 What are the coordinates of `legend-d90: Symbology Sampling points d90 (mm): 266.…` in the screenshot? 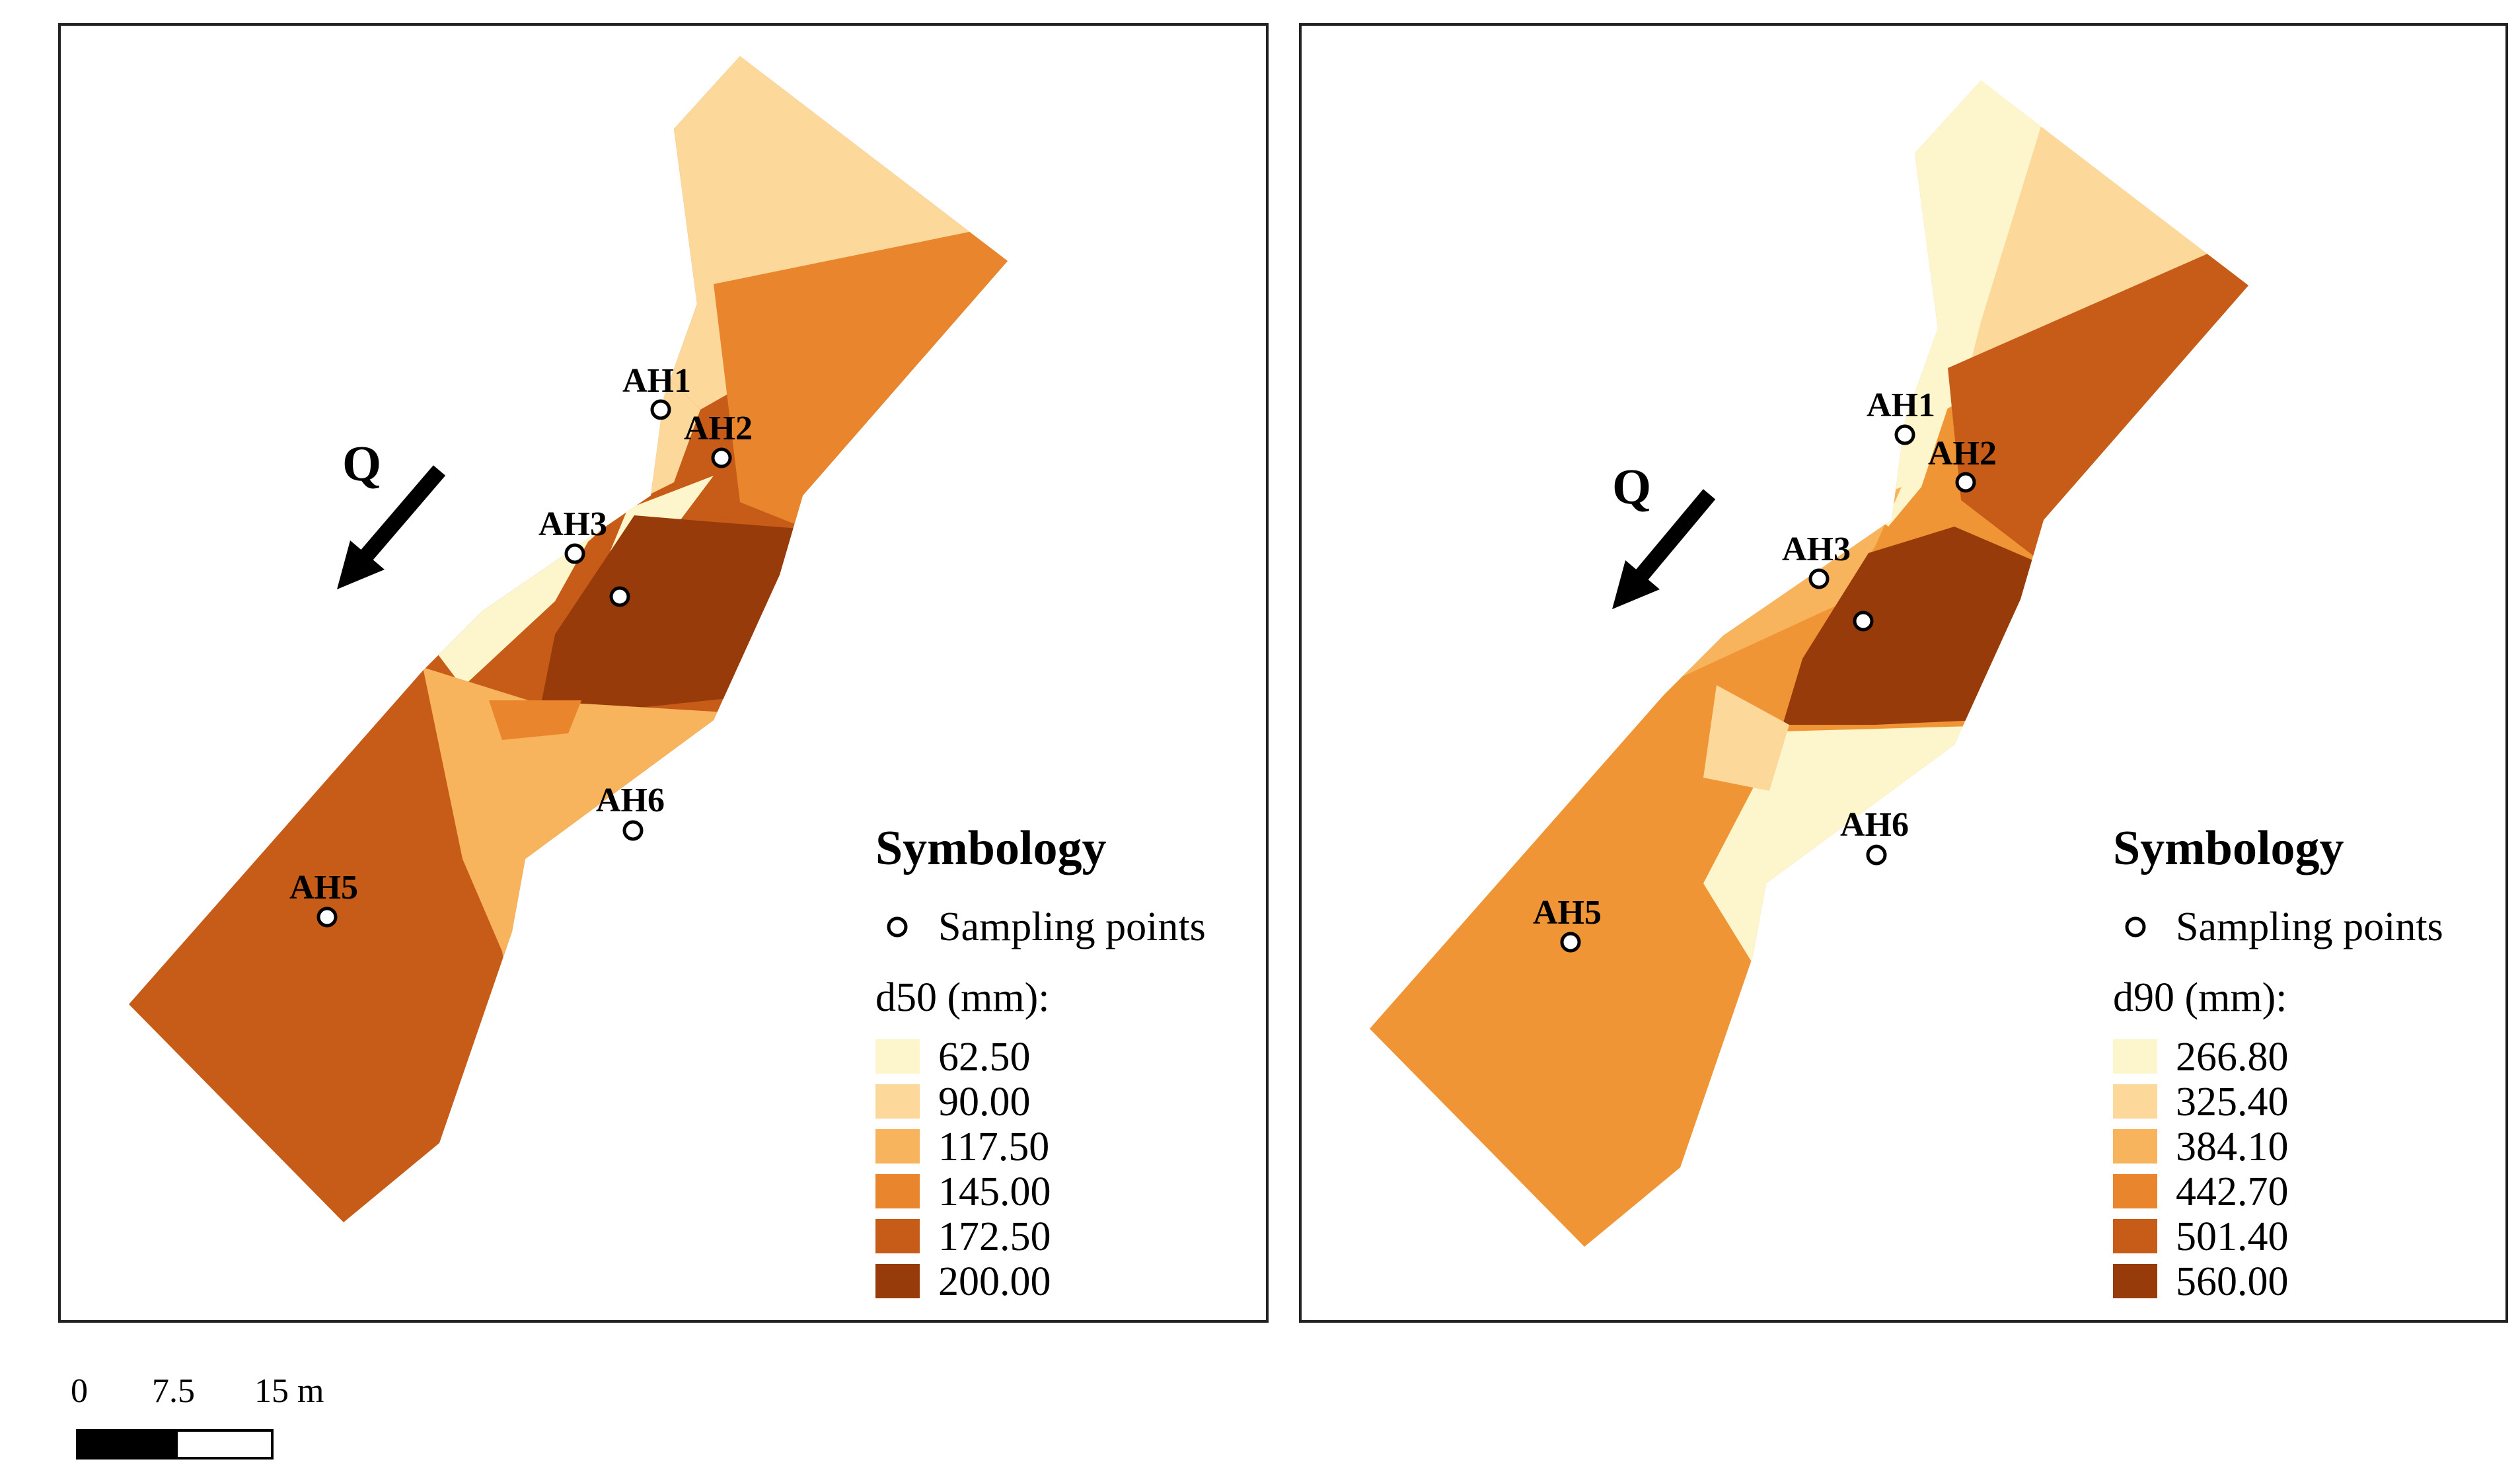 It's located at (2278, 1062).